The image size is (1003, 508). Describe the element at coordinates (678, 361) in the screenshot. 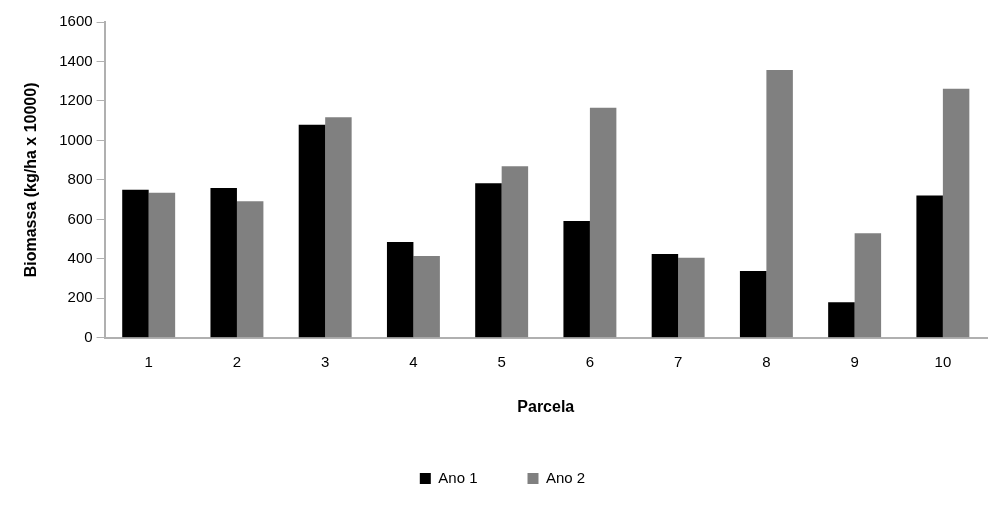

I see `x-tick-label: 7` at that location.